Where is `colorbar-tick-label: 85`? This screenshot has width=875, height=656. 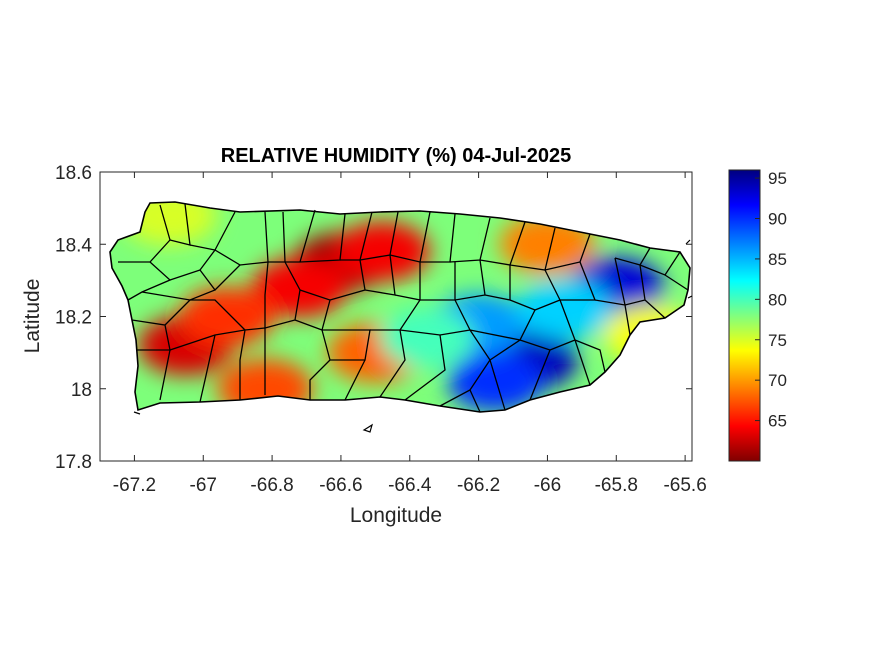 colorbar-tick-label: 85 is located at coordinates (777, 259).